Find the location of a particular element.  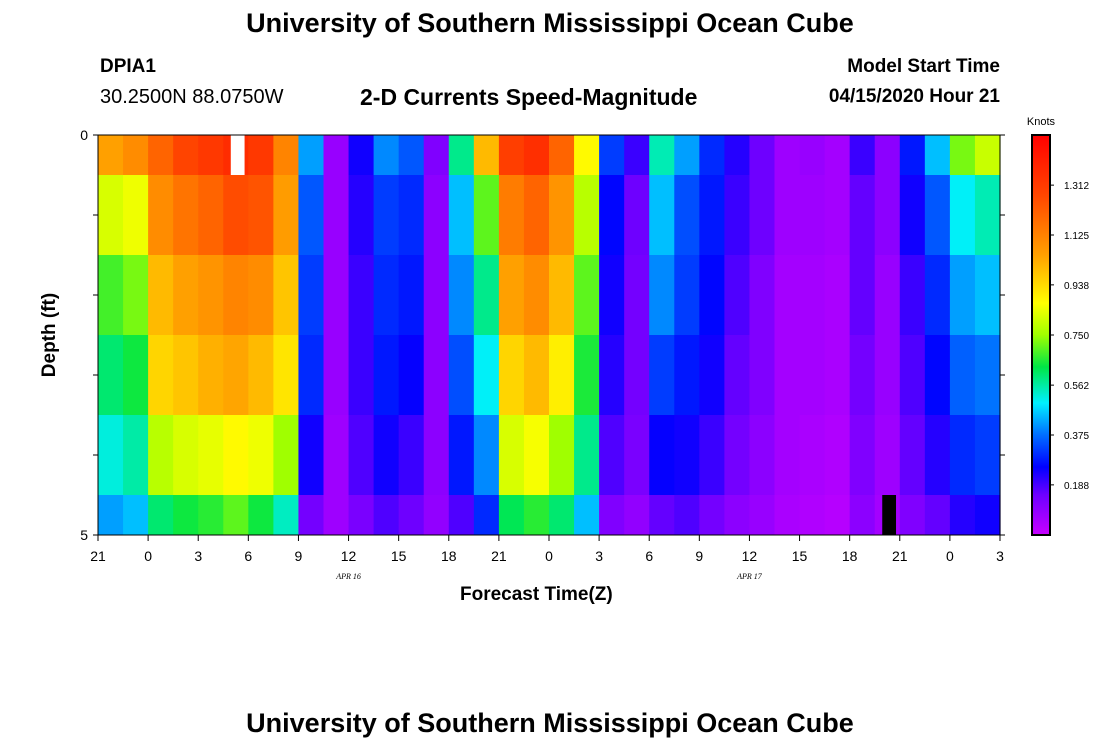

y-tick-label: 5 is located at coordinates (84, 535).